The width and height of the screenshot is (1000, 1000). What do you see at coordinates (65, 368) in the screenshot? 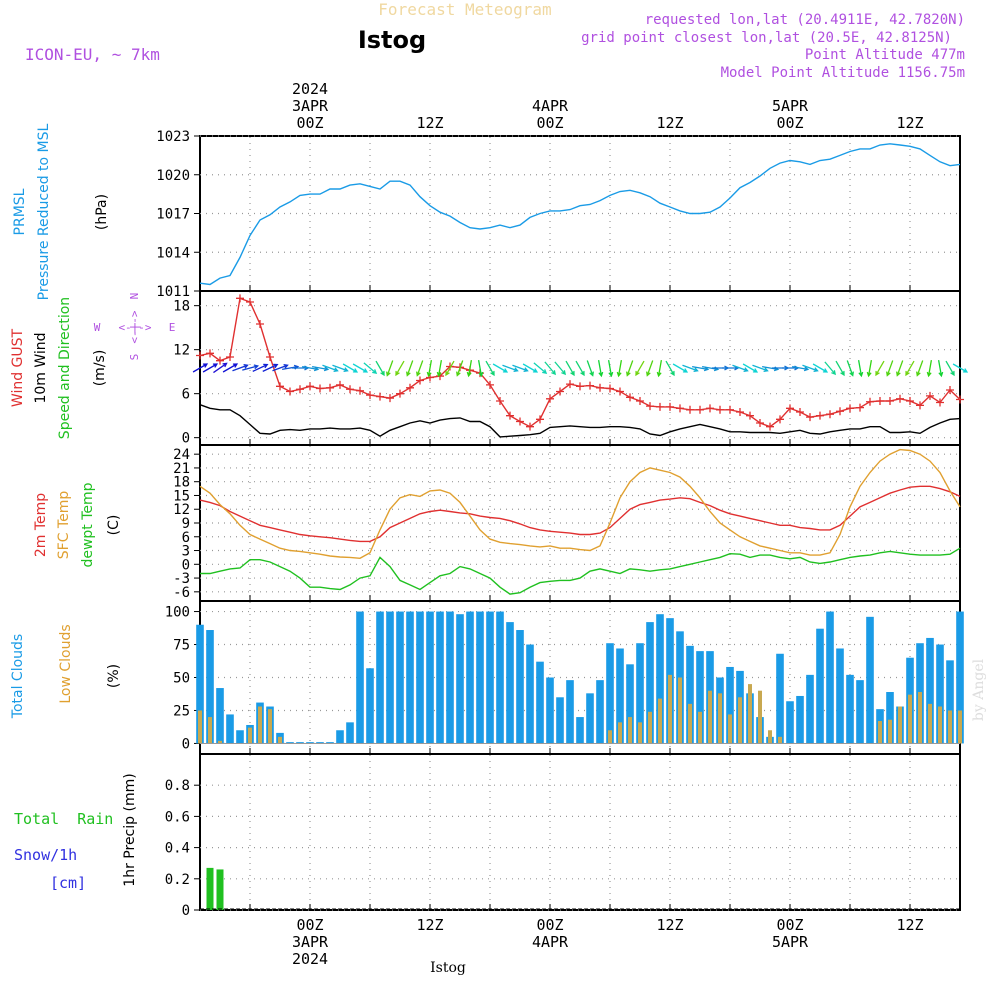
I see `winddir-label: Speed and Direction` at bounding box center [65, 368].